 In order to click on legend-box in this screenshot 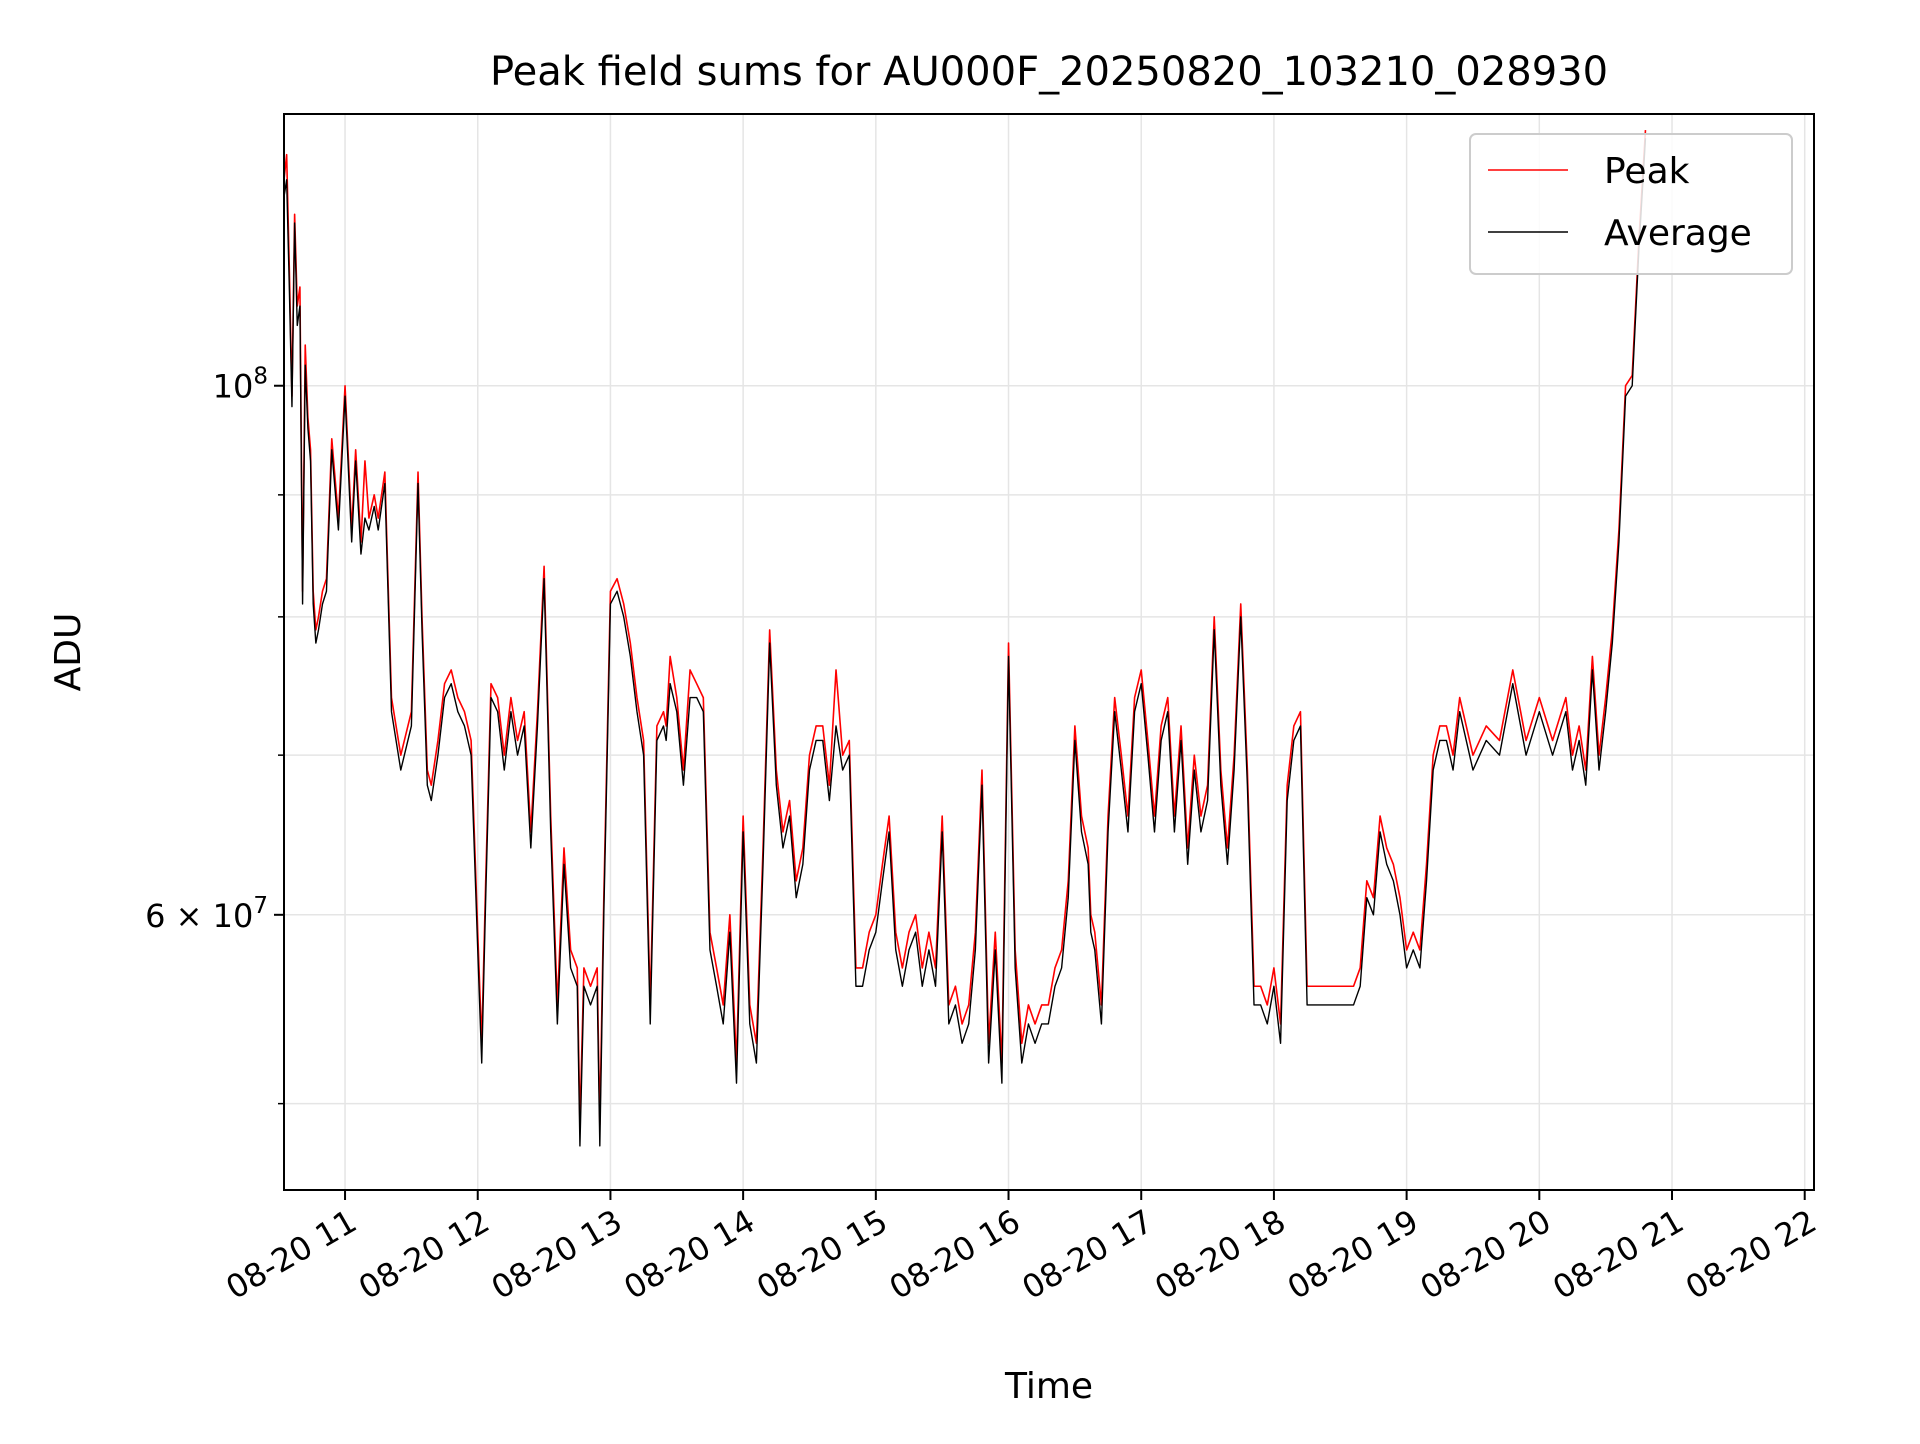, I will do `click(1631, 204)`.